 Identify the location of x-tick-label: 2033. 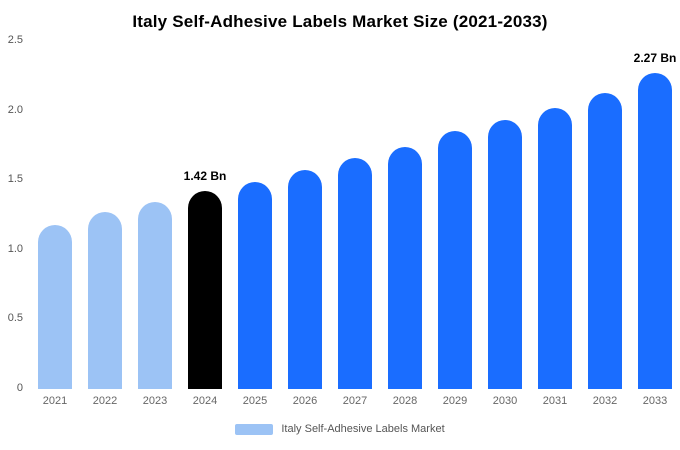
(655, 401).